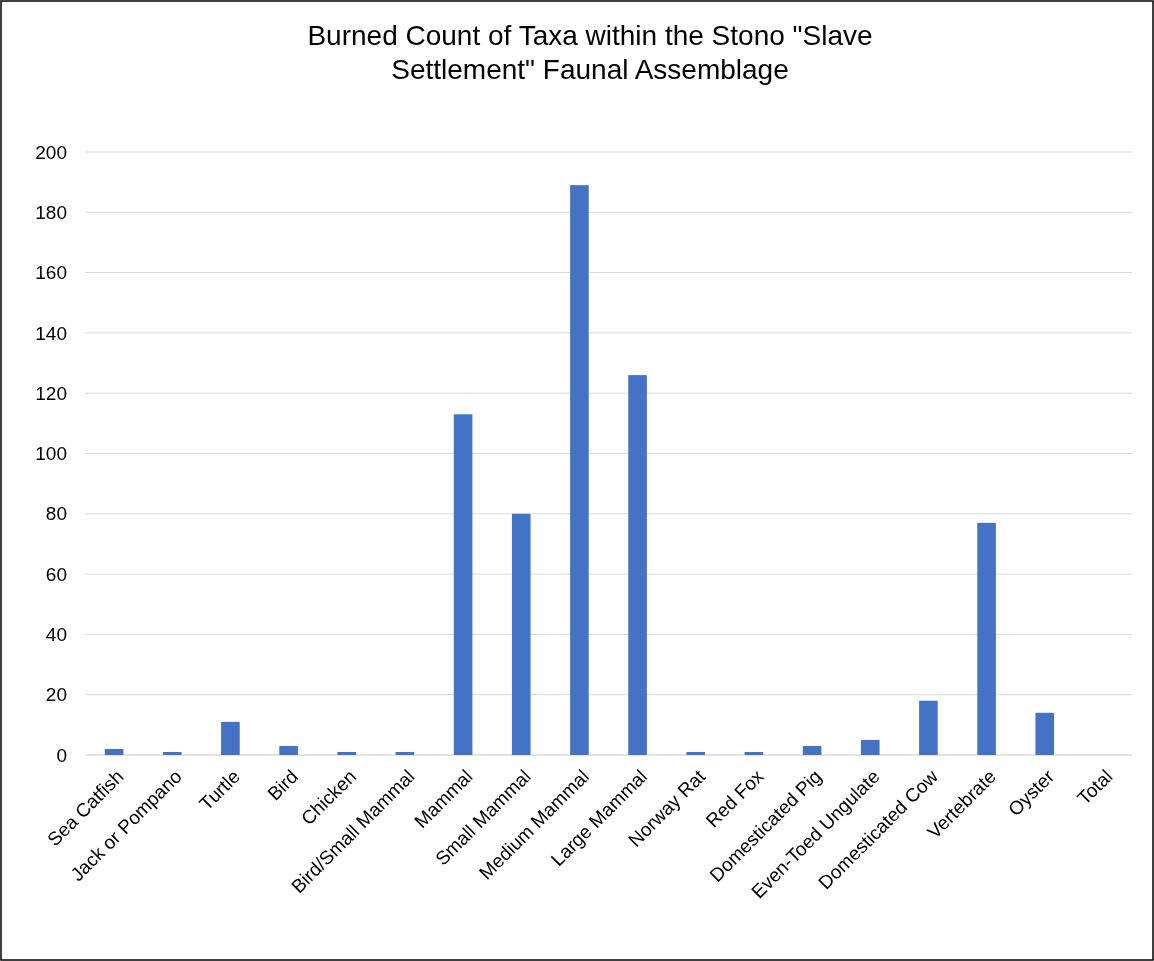  Describe the element at coordinates (51, 393) in the screenshot. I see `y-tick-label: 120` at that location.